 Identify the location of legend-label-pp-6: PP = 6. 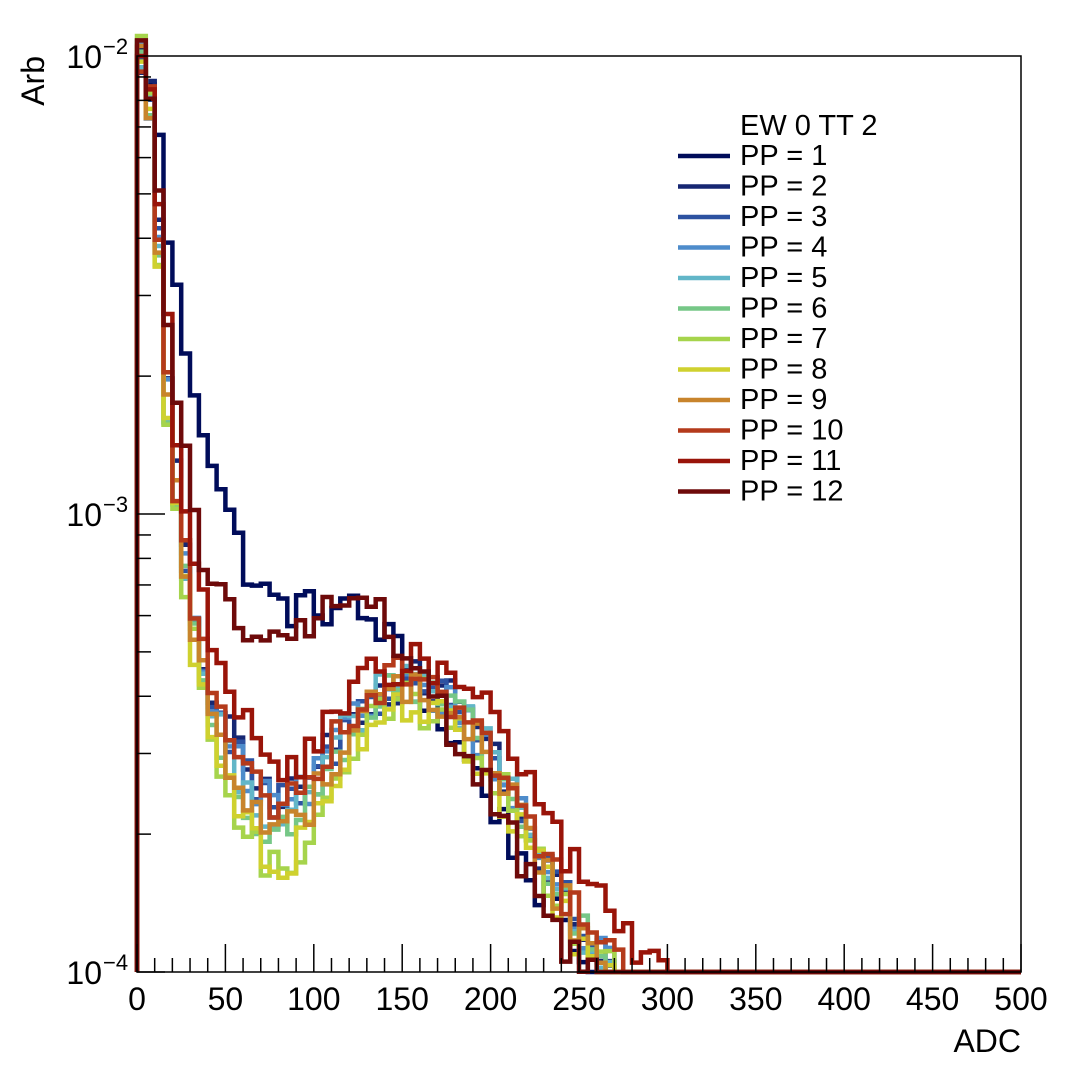
(783, 309).